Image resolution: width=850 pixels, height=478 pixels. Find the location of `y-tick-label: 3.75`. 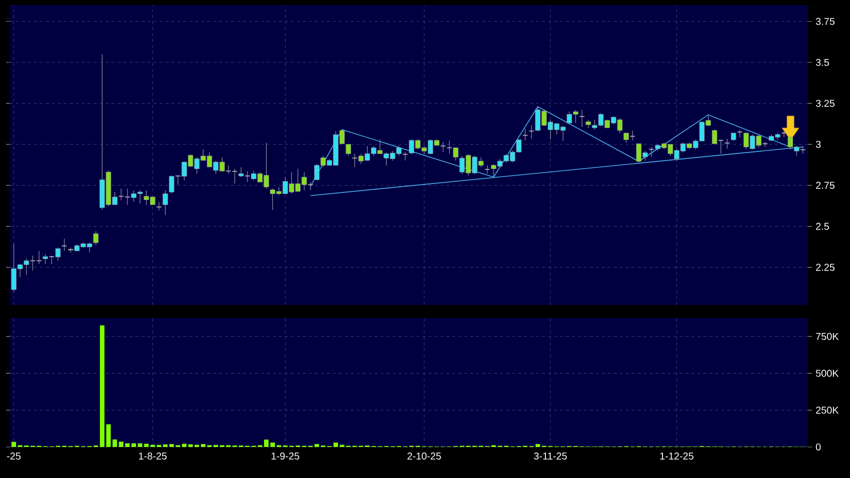

y-tick-label: 3.75 is located at coordinates (825, 21).